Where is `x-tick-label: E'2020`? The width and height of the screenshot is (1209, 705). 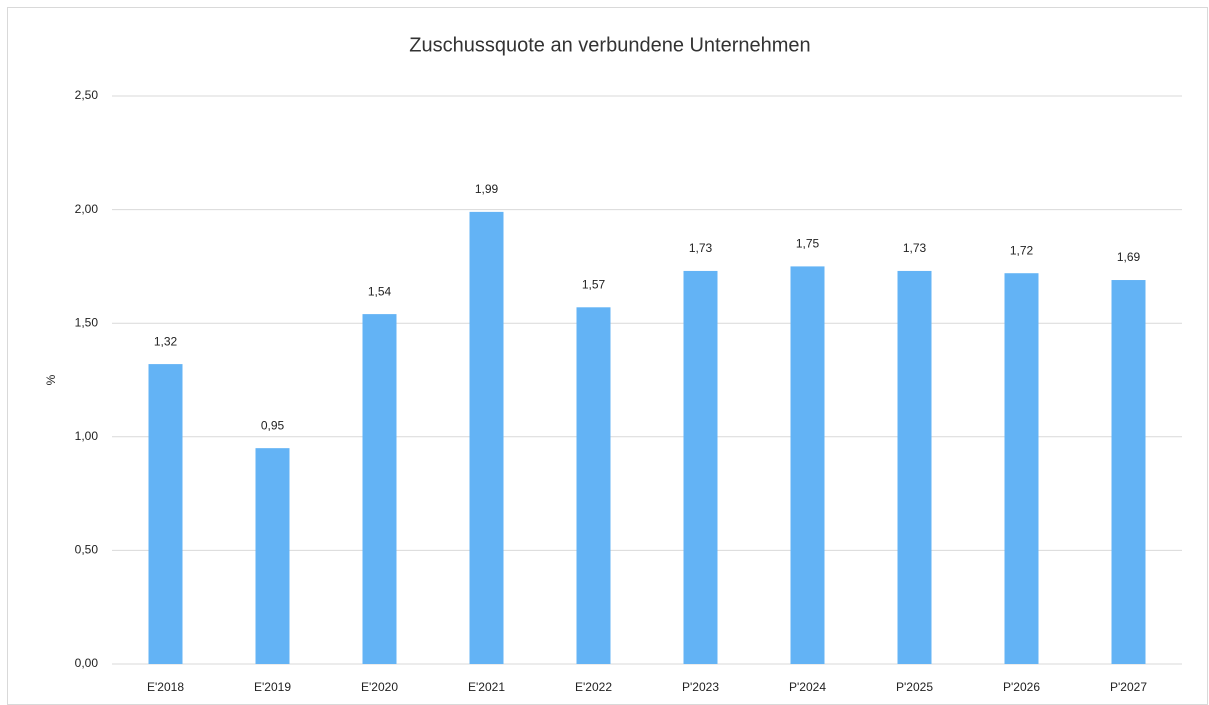 x-tick-label: E'2020 is located at coordinates (379, 687).